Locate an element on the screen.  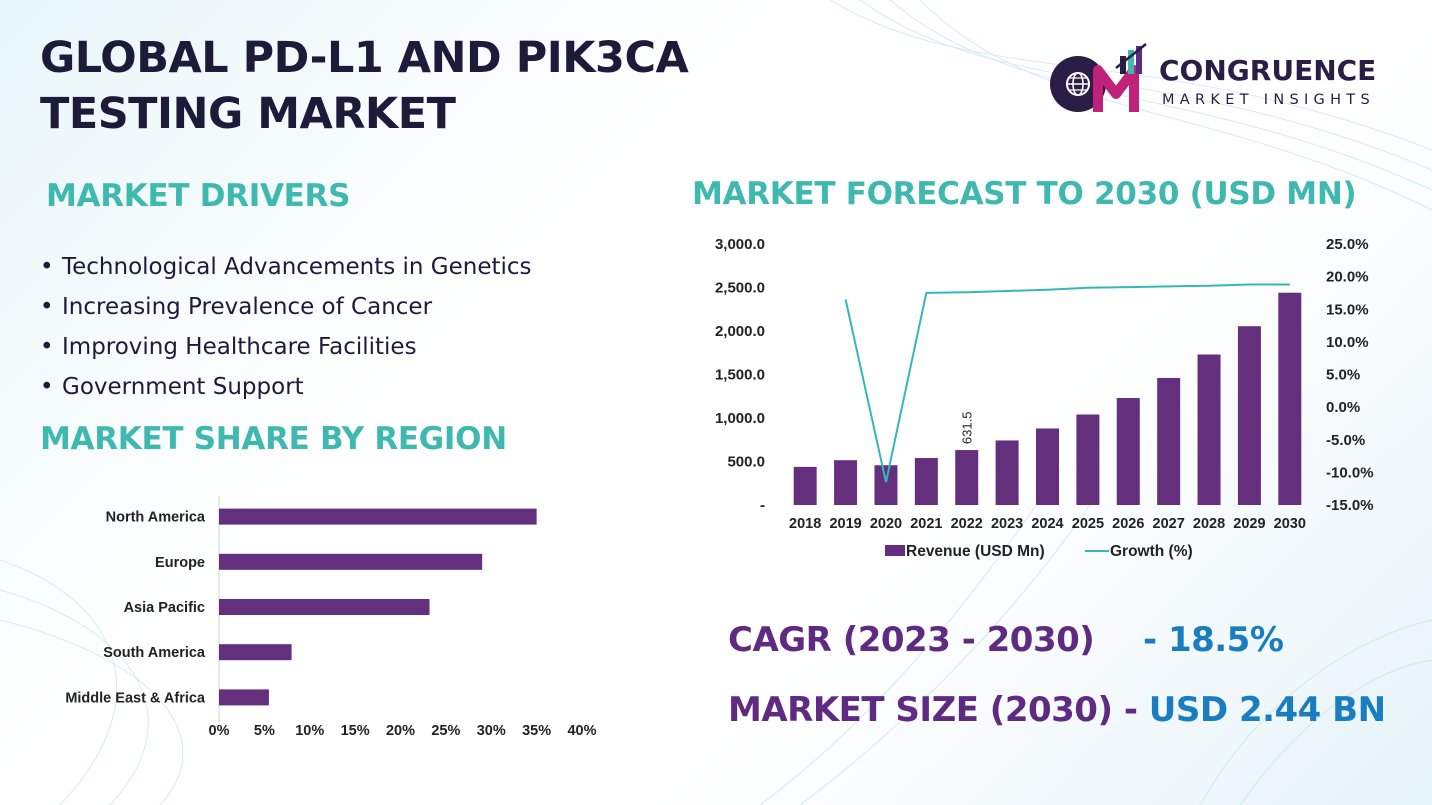
region-x-tick-label: 0% is located at coordinates (219, 731).